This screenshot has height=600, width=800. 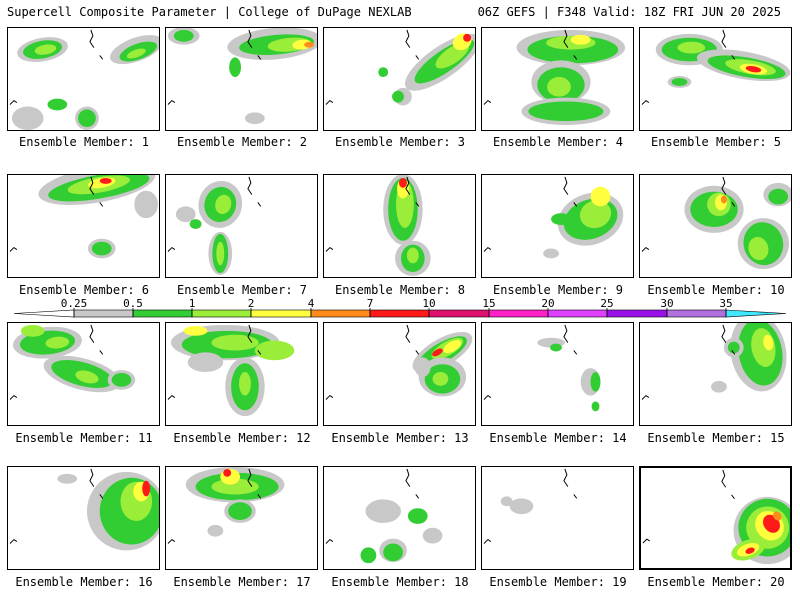 What do you see at coordinates (558, 438) in the screenshot?
I see `member-label-14: Ensemble Member: 14` at bounding box center [558, 438].